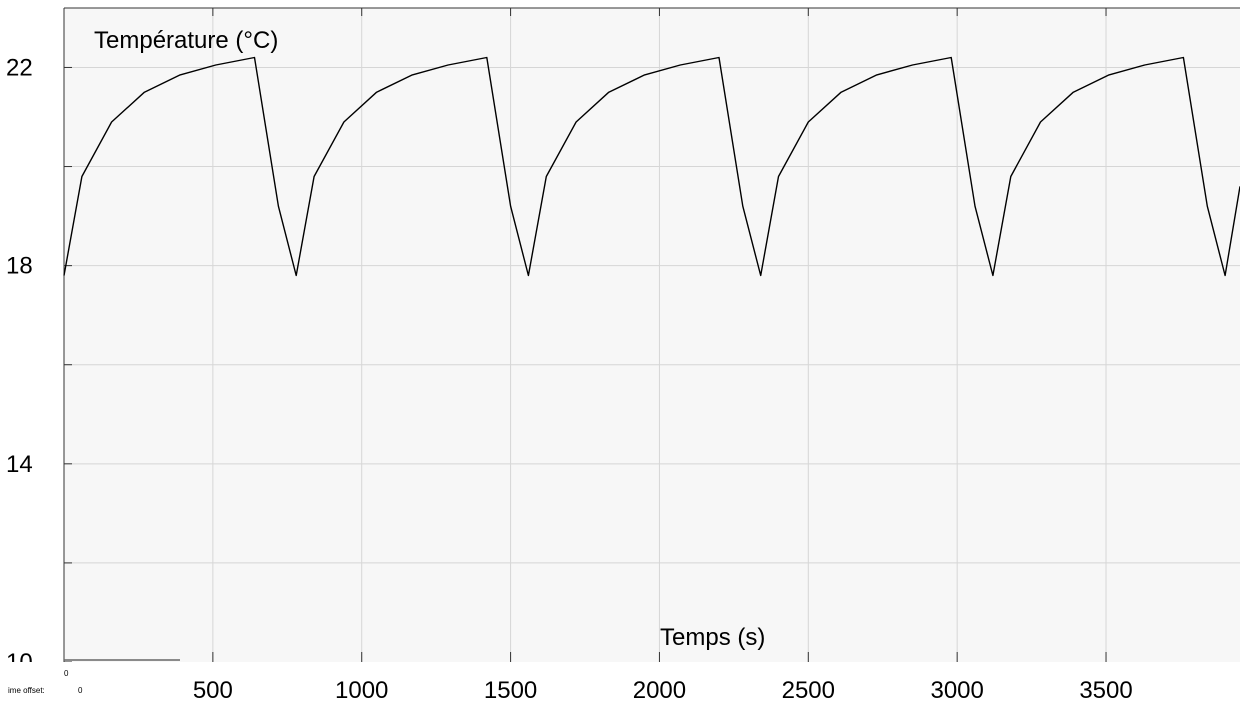 This screenshot has height=709, width=1240. What do you see at coordinates (956, 690) in the screenshot?
I see `x-tick-label: 3000` at bounding box center [956, 690].